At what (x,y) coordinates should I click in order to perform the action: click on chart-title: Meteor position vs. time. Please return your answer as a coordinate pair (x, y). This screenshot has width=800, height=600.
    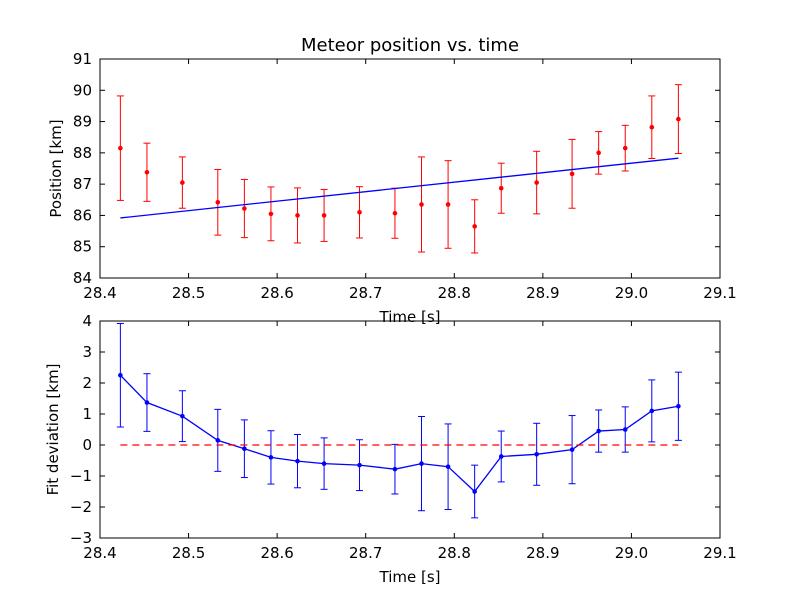
    Looking at the image, I should click on (410, 45).